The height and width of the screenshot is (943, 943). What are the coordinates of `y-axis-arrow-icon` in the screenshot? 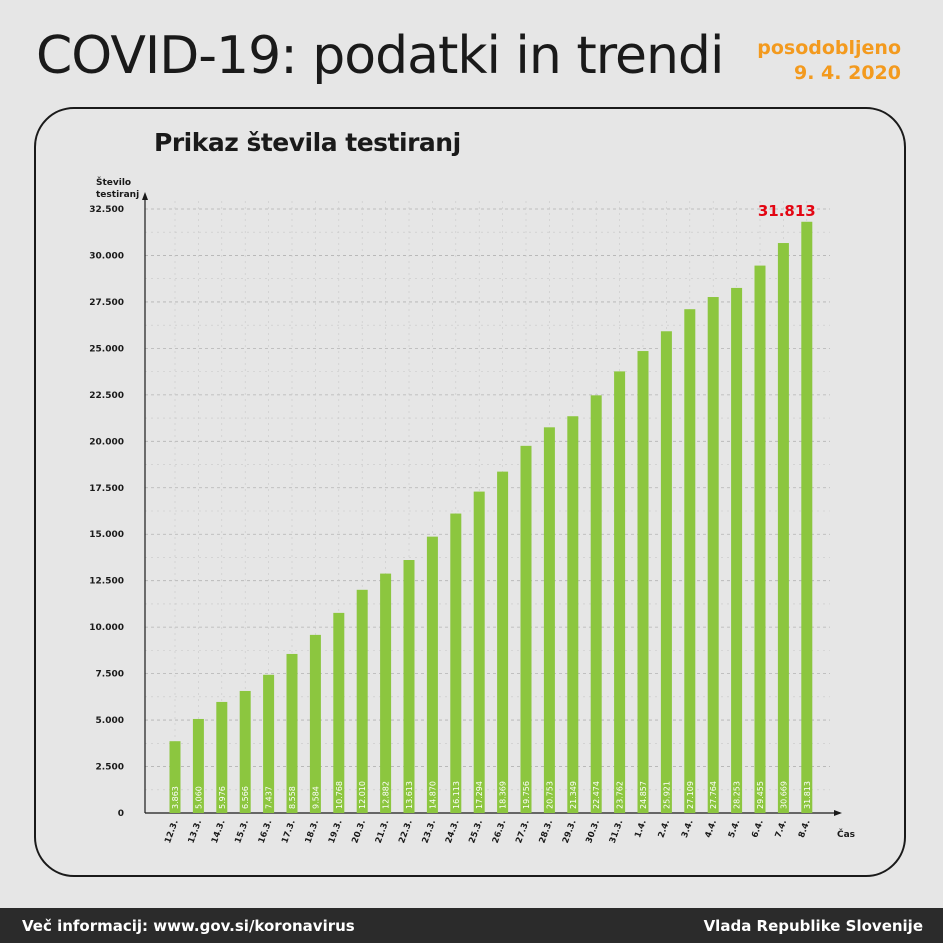 It's located at (145, 196).